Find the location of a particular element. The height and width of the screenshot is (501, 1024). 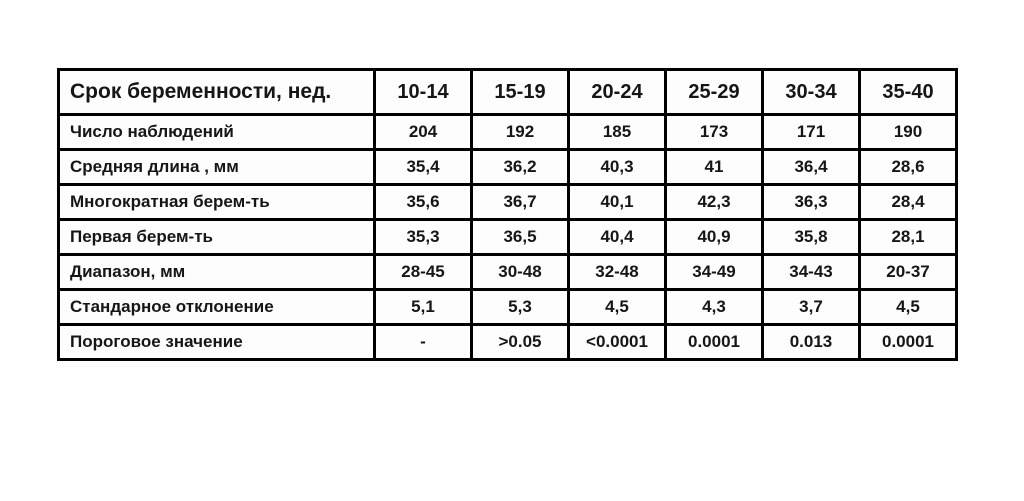

table-cell: 192 is located at coordinates (520, 132).